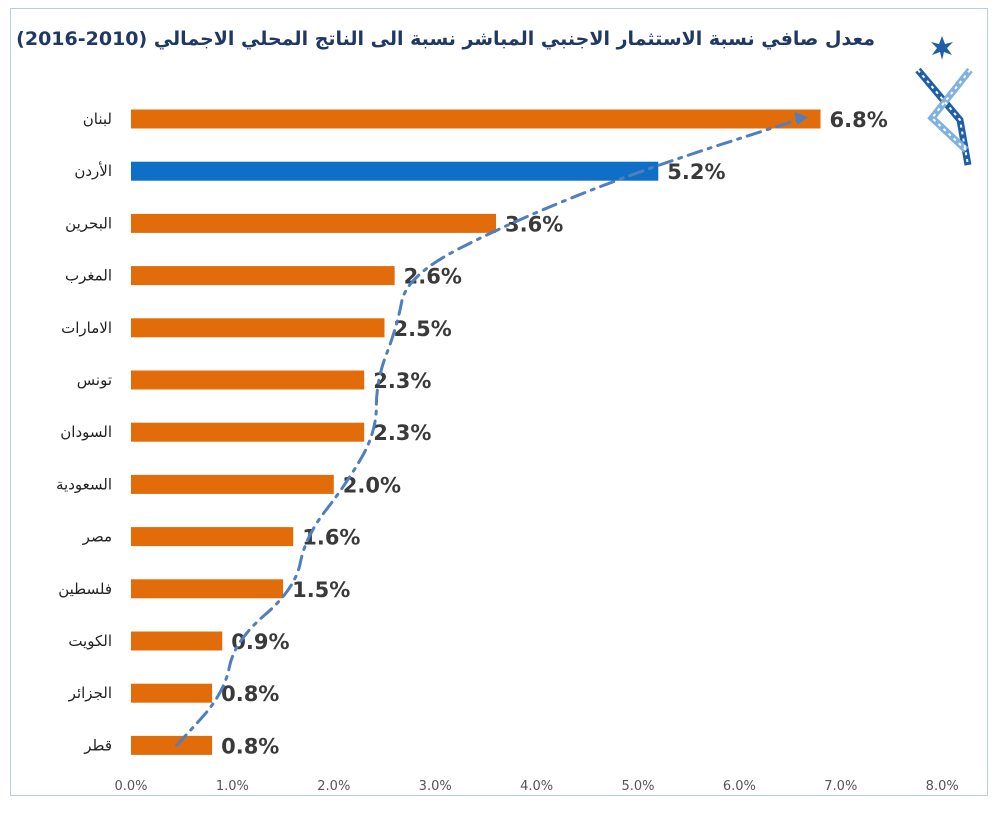  Describe the element at coordinates (94, 380) in the screenshot. I see `category-label: تونس` at that location.